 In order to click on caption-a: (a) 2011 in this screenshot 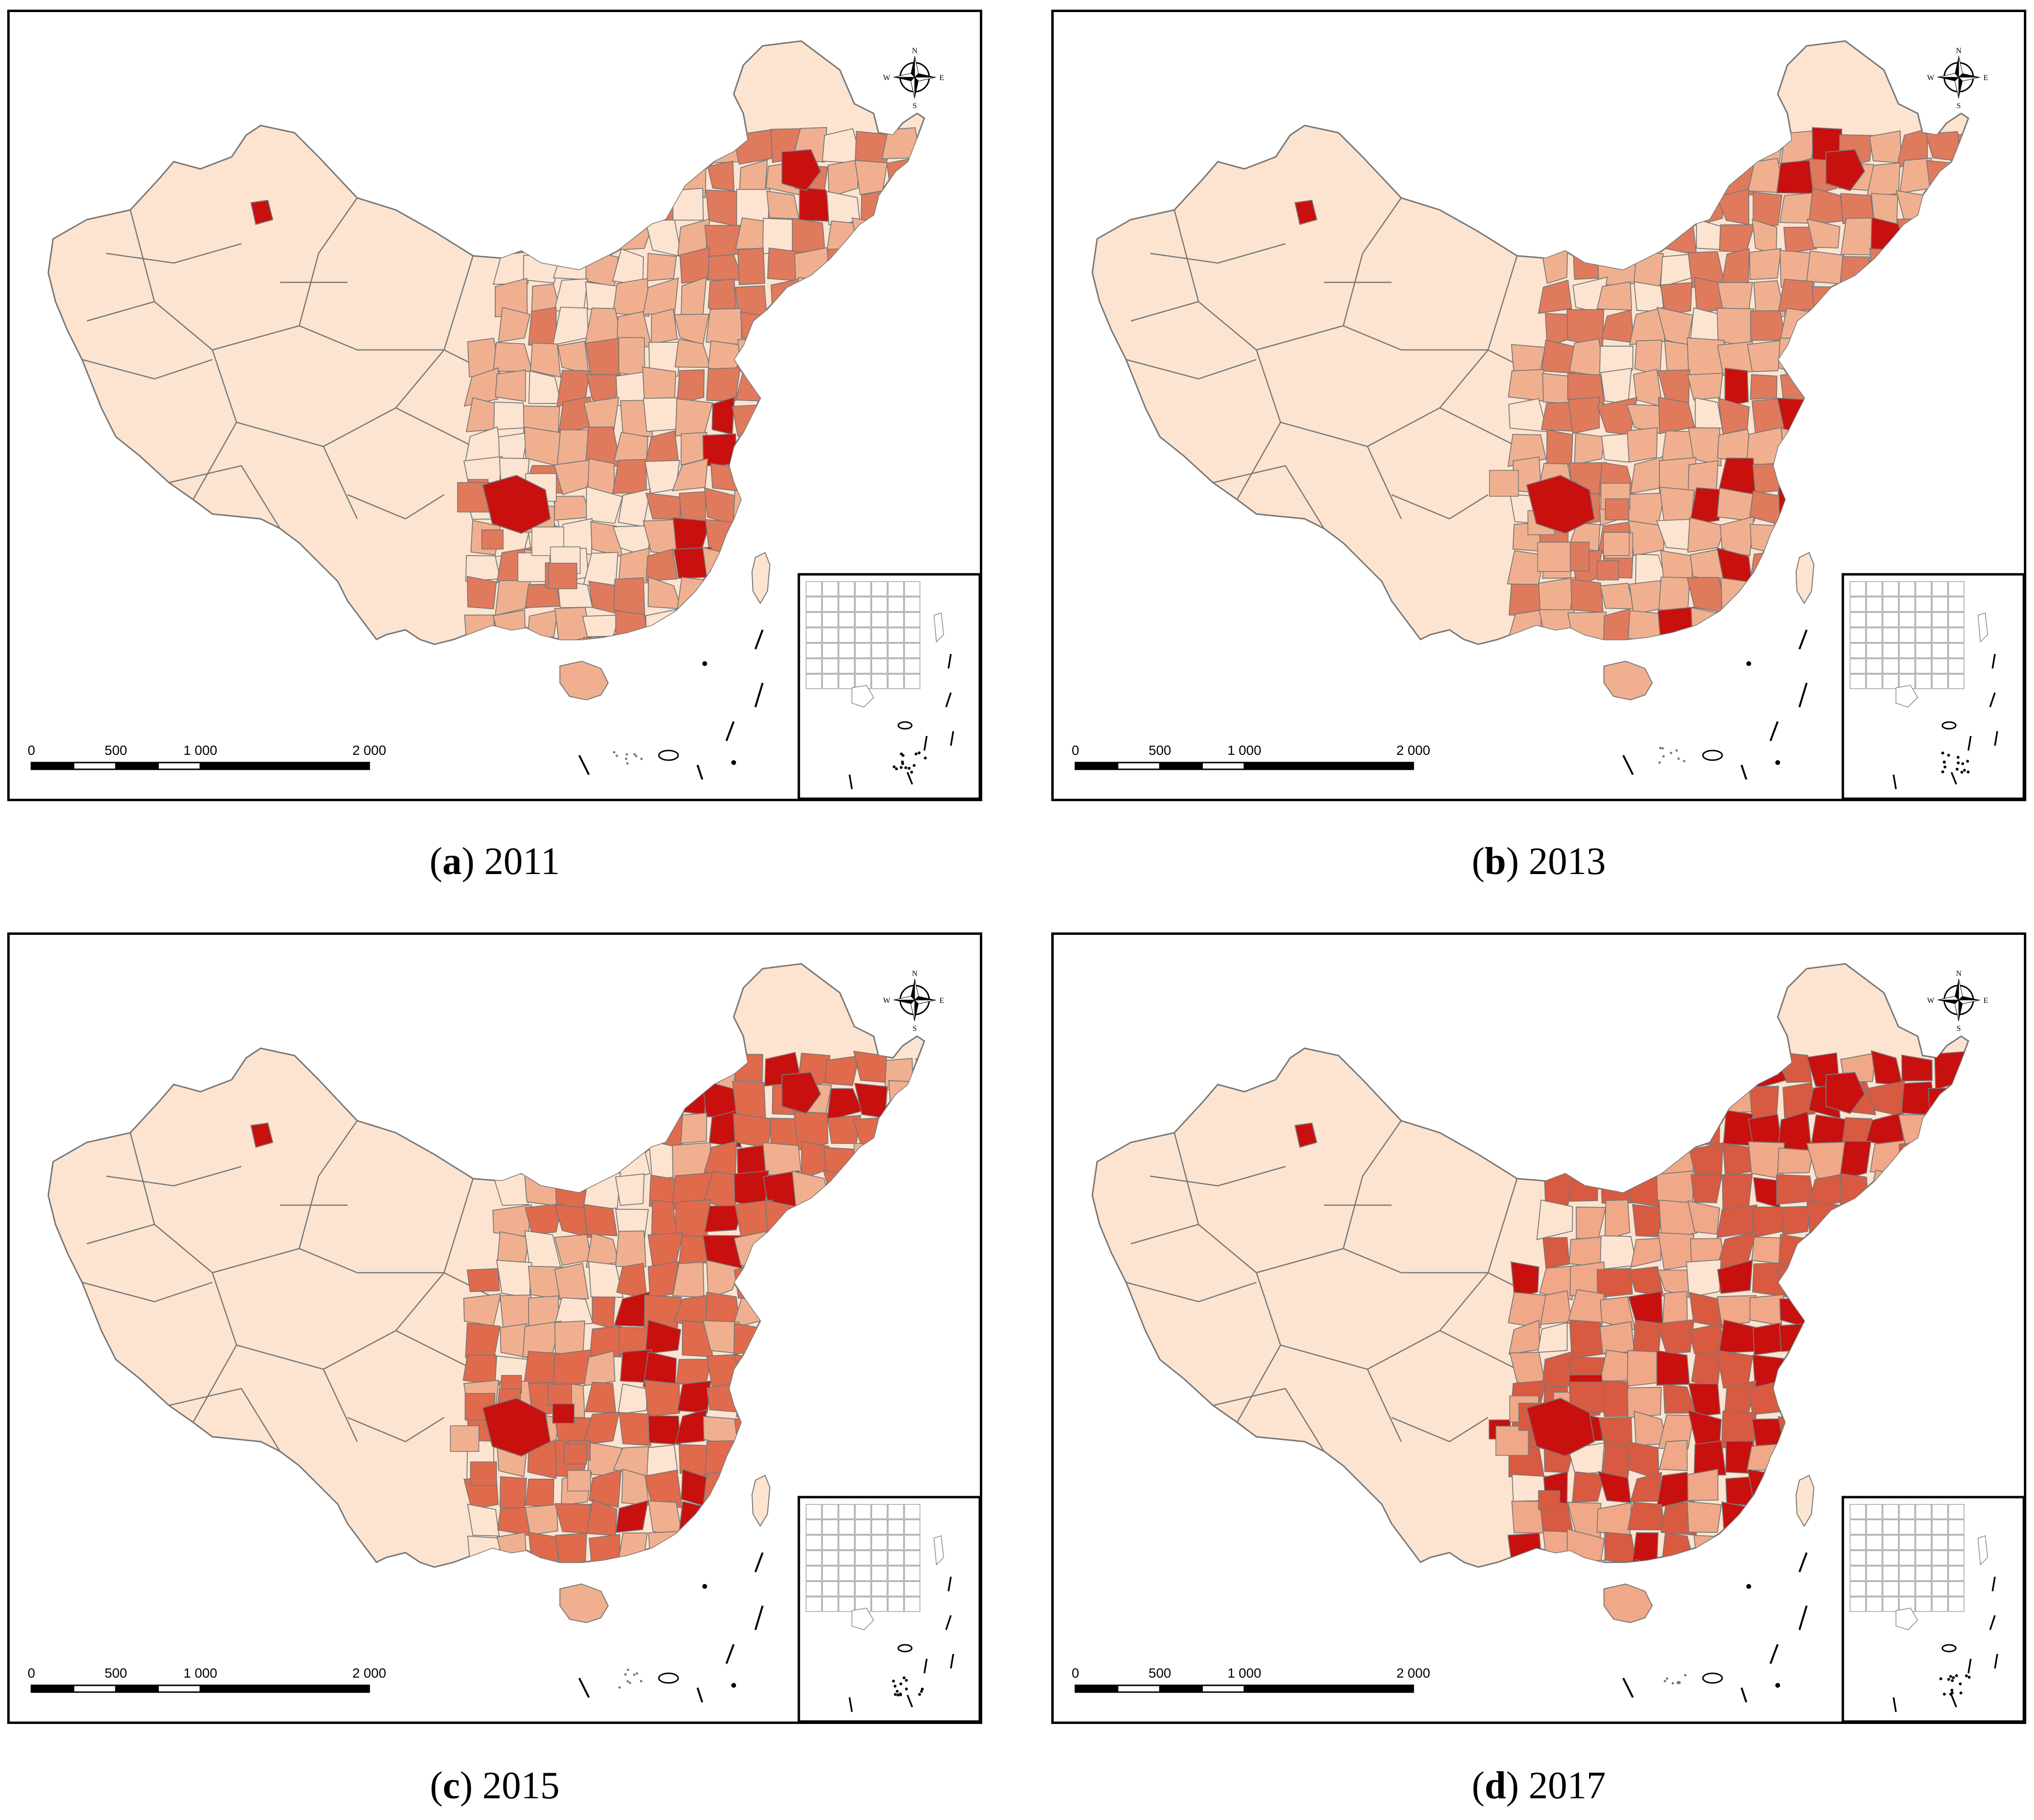, I will do `click(494, 861)`.